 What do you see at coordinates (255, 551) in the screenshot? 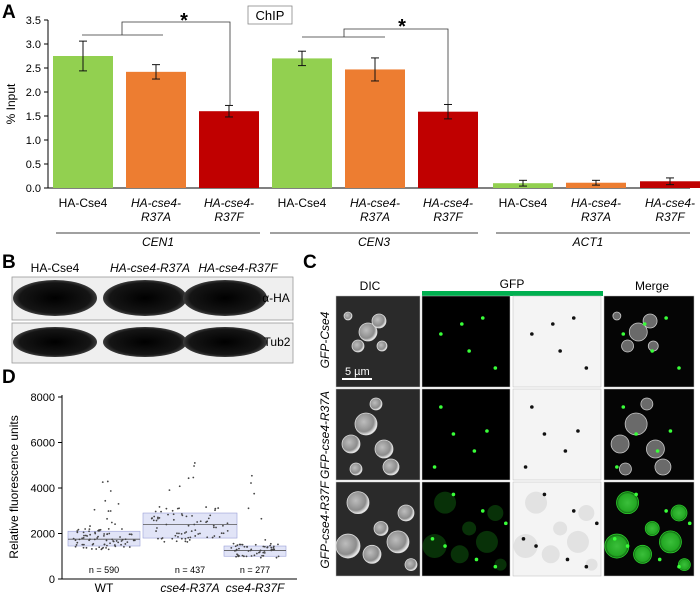
I see `iqr-box` at bounding box center [255, 551].